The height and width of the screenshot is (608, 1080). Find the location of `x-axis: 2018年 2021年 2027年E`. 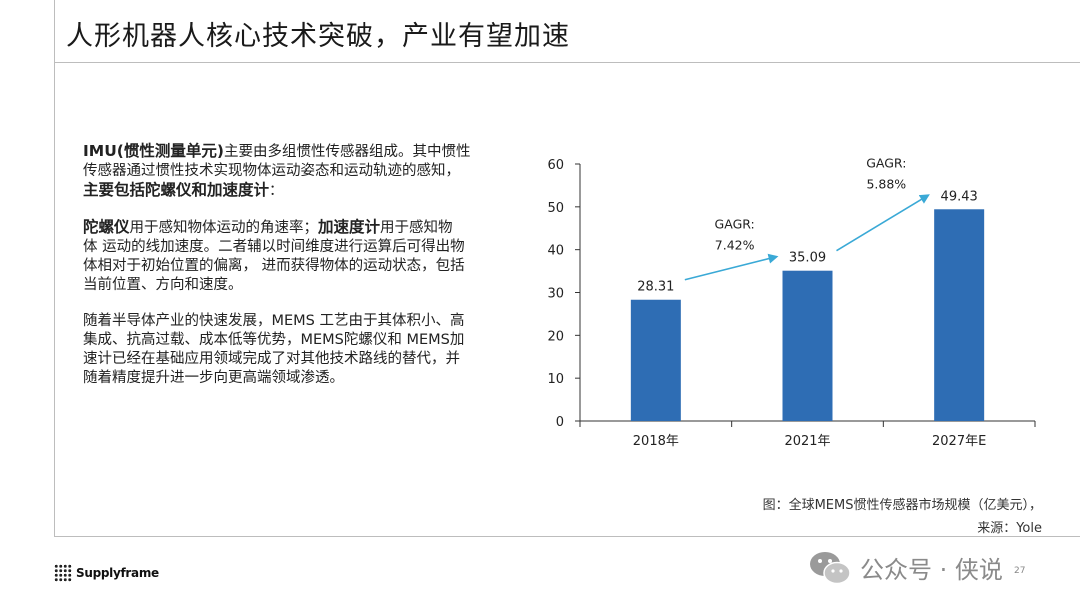

x-axis: 2018年 2021年 2027年E is located at coordinates (807, 434).